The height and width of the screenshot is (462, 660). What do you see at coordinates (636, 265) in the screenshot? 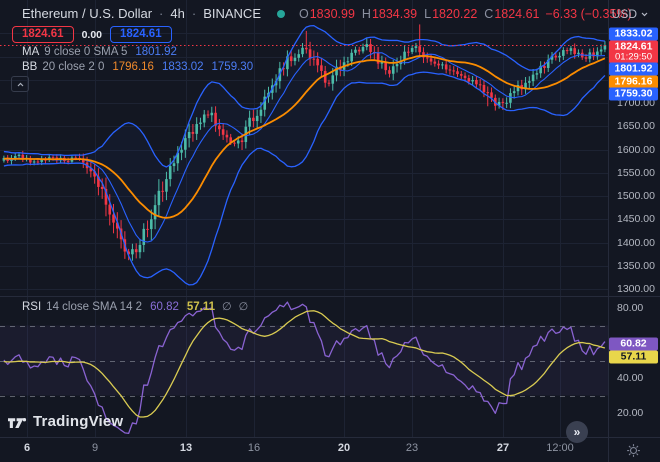
I see `price-tick-label: 1350.00` at bounding box center [636, 265].